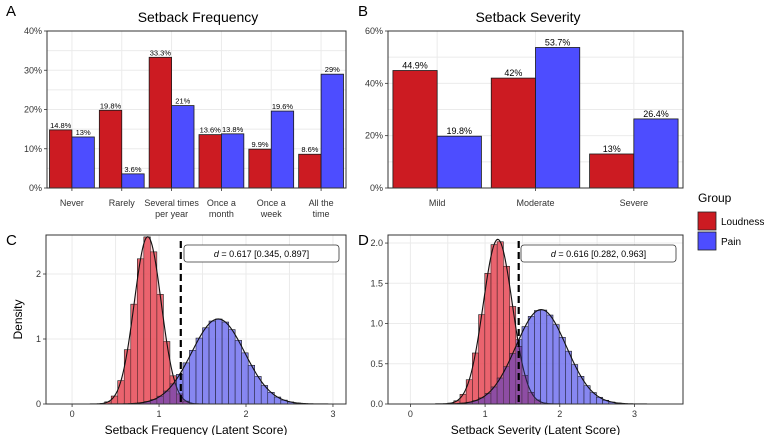 The image size is (774, 435). What do you see at coordinates (132, 169) in the screenshot?
I see `data-label-pain: 3.6%` at bounding box center [132, 169].